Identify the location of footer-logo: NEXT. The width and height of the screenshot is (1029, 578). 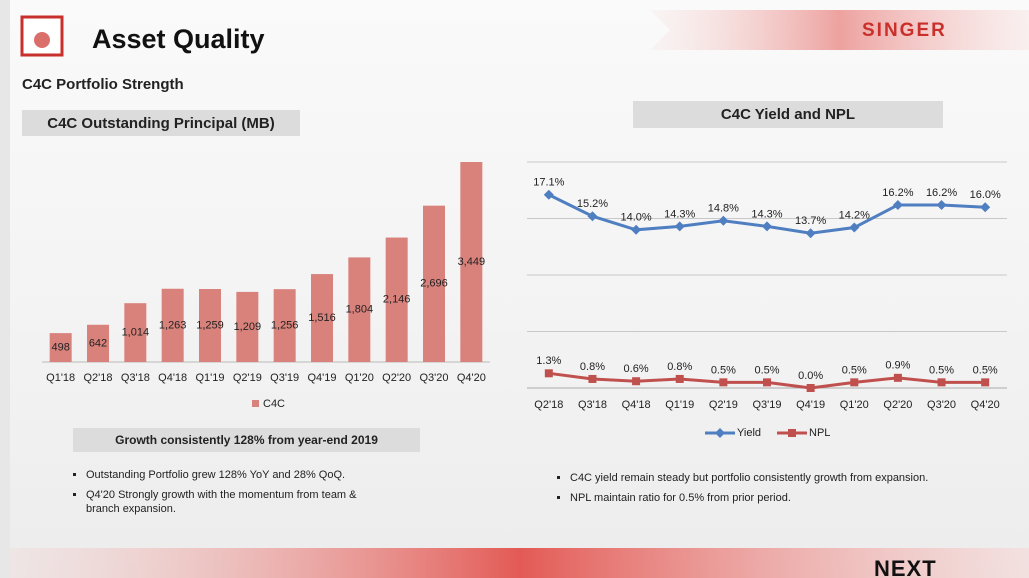
(905, 567).